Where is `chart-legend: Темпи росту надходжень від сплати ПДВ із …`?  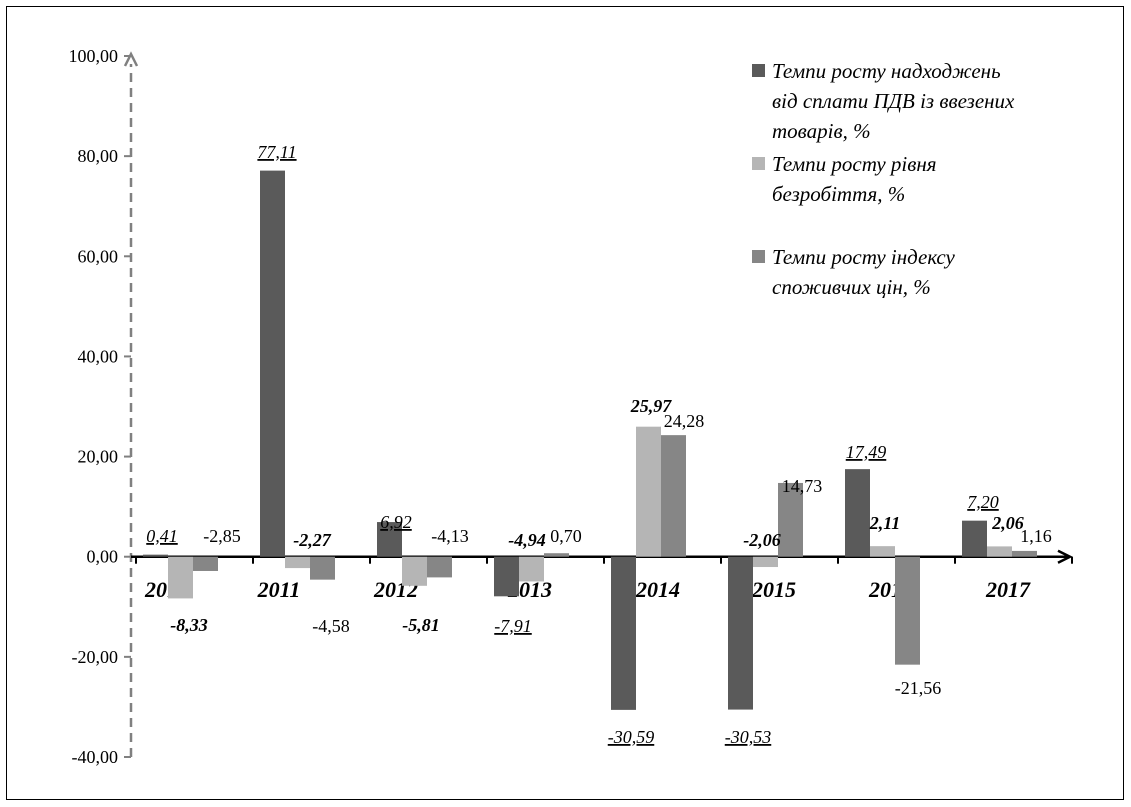 chart-legend: Темпи росту надходжень від сплати ПДВ із … is located at coordinates (883, 179).